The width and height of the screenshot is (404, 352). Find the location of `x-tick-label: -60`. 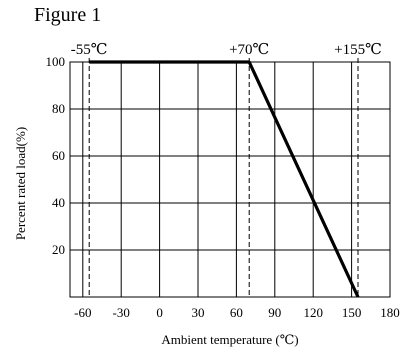

x-tick-label: -60 is located at coordinates (82, 312).